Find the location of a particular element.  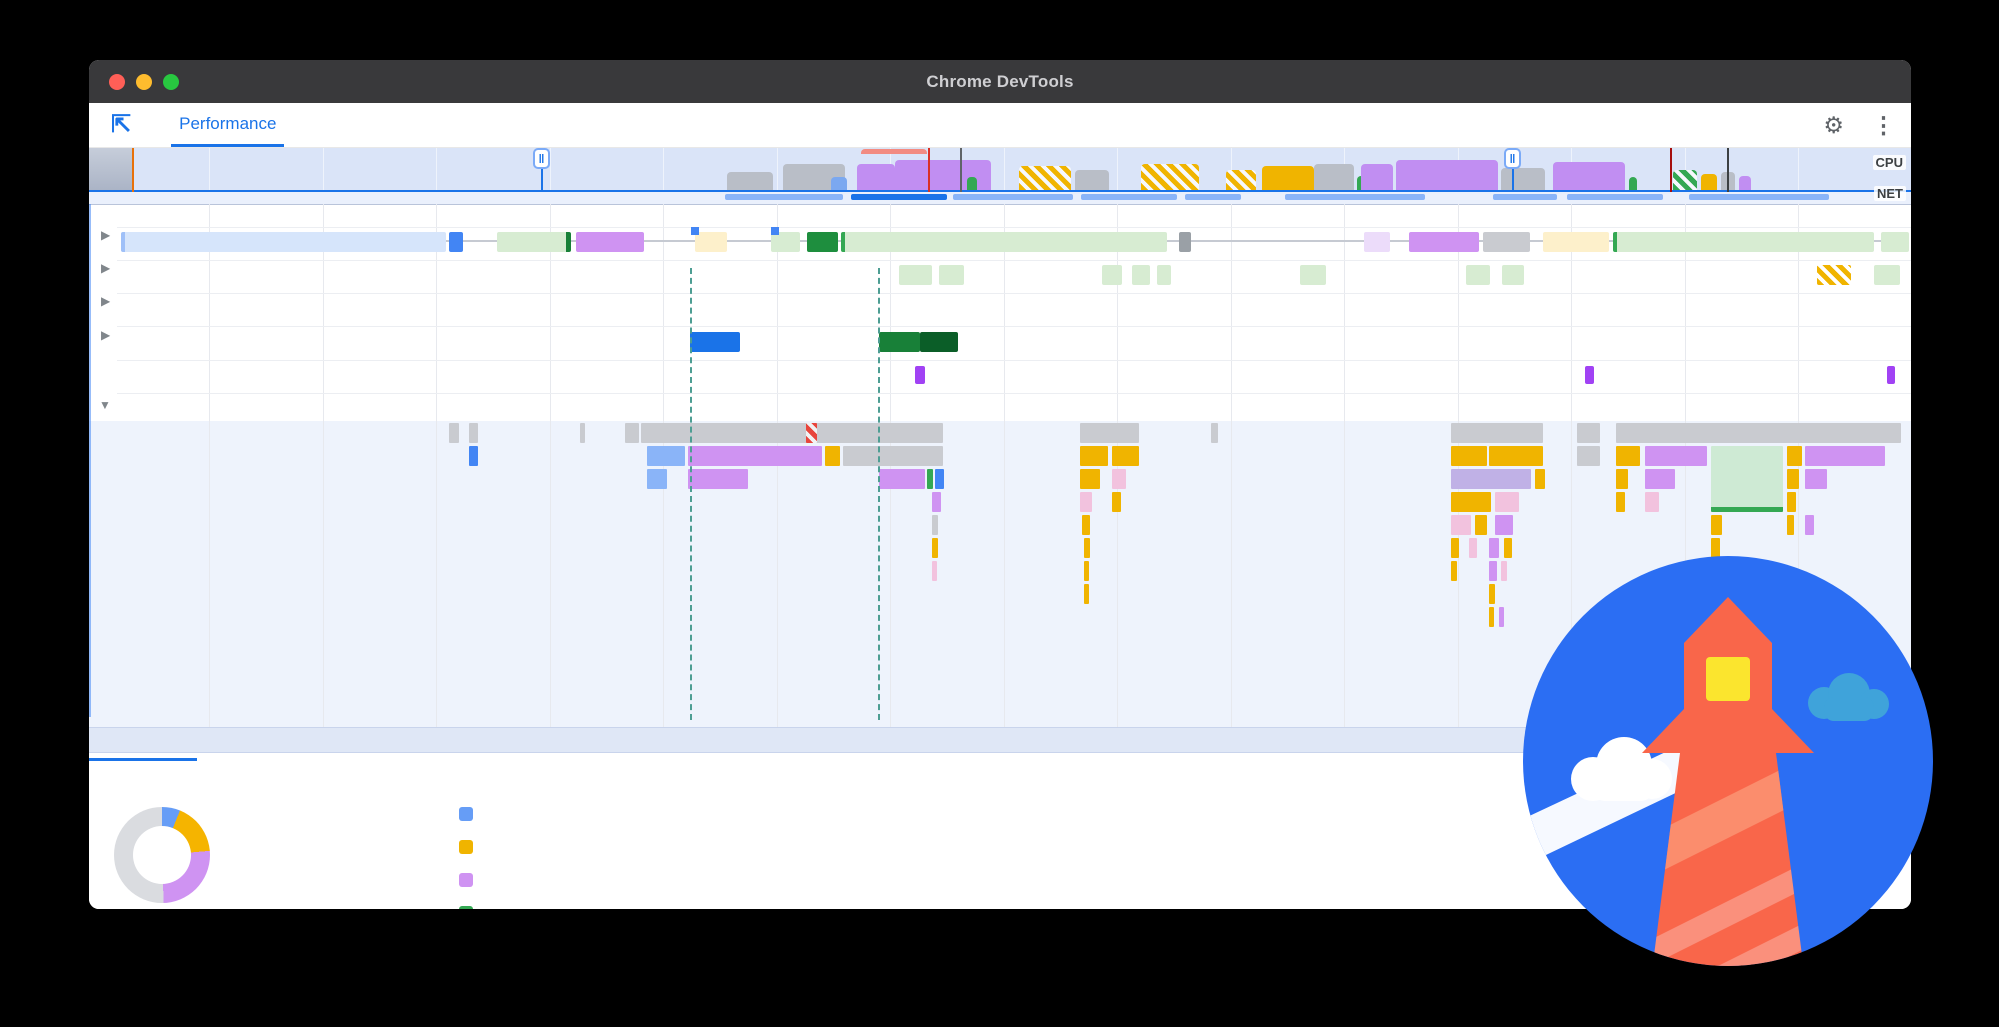

titlebar: Chrome DevTools is located at coordinates (1000, 81).